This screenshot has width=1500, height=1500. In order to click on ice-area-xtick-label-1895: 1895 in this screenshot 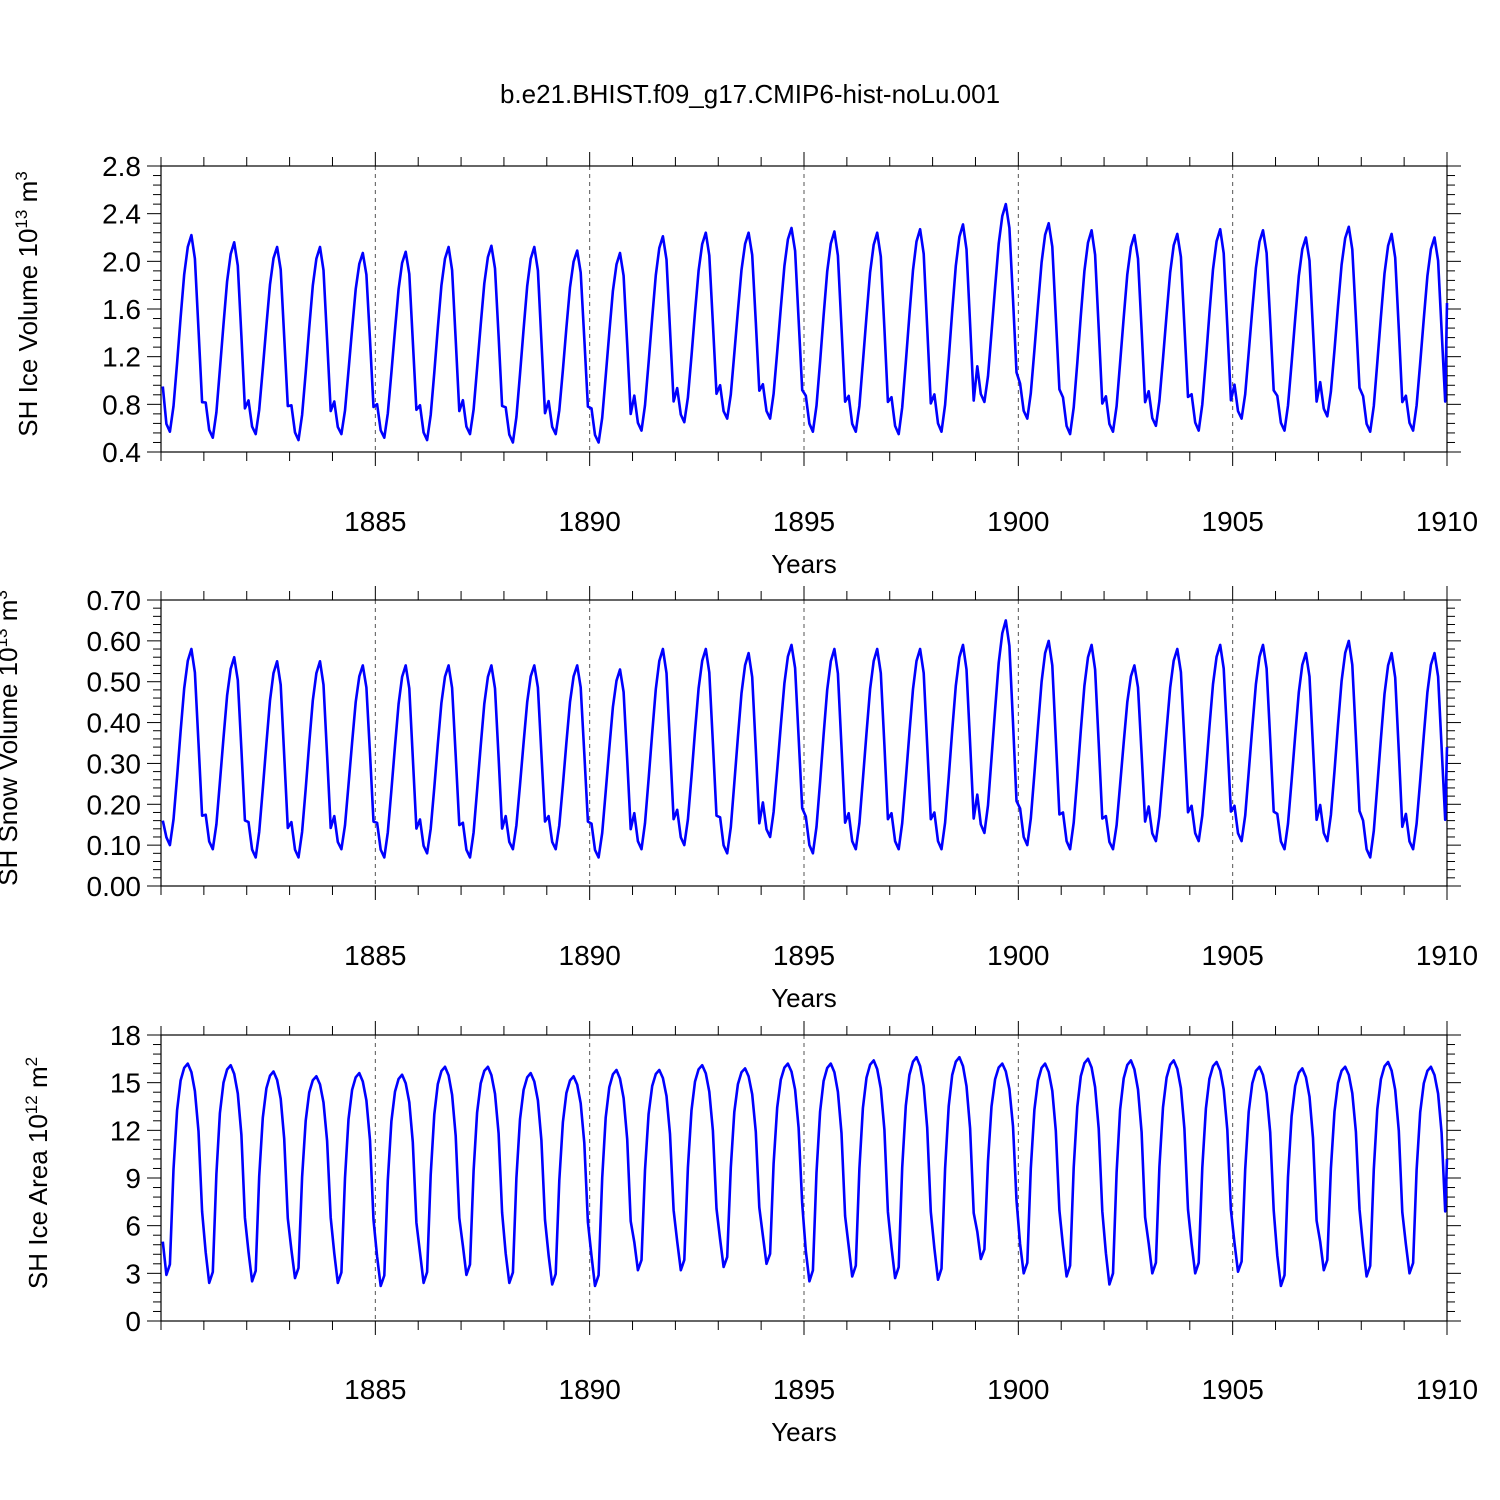, I will do `click(804, 1389)`.